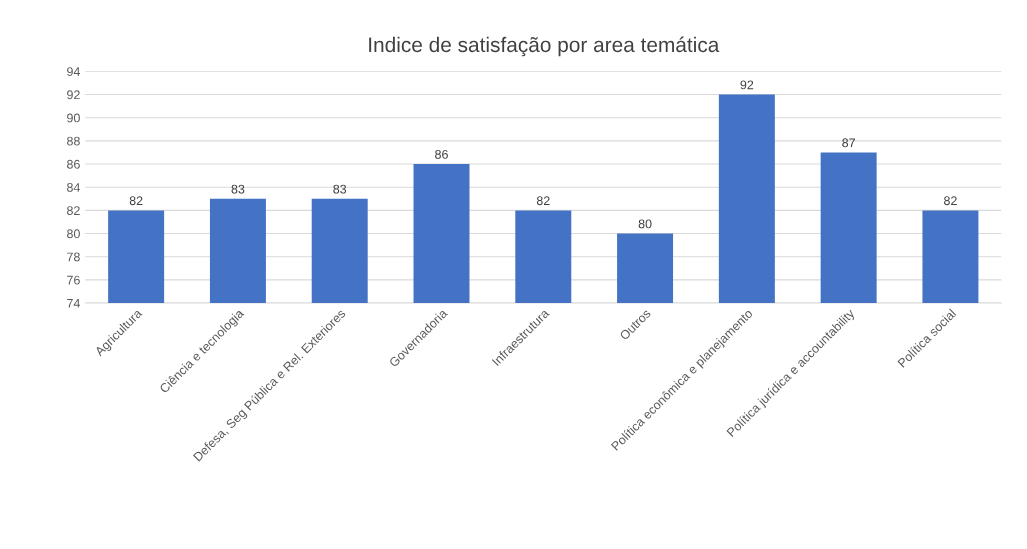 This screenshot has height=549, width=1027. Describe the element at coordinates (73, 118) in the screenshot. I see `y-tick-label: 90` at that location.